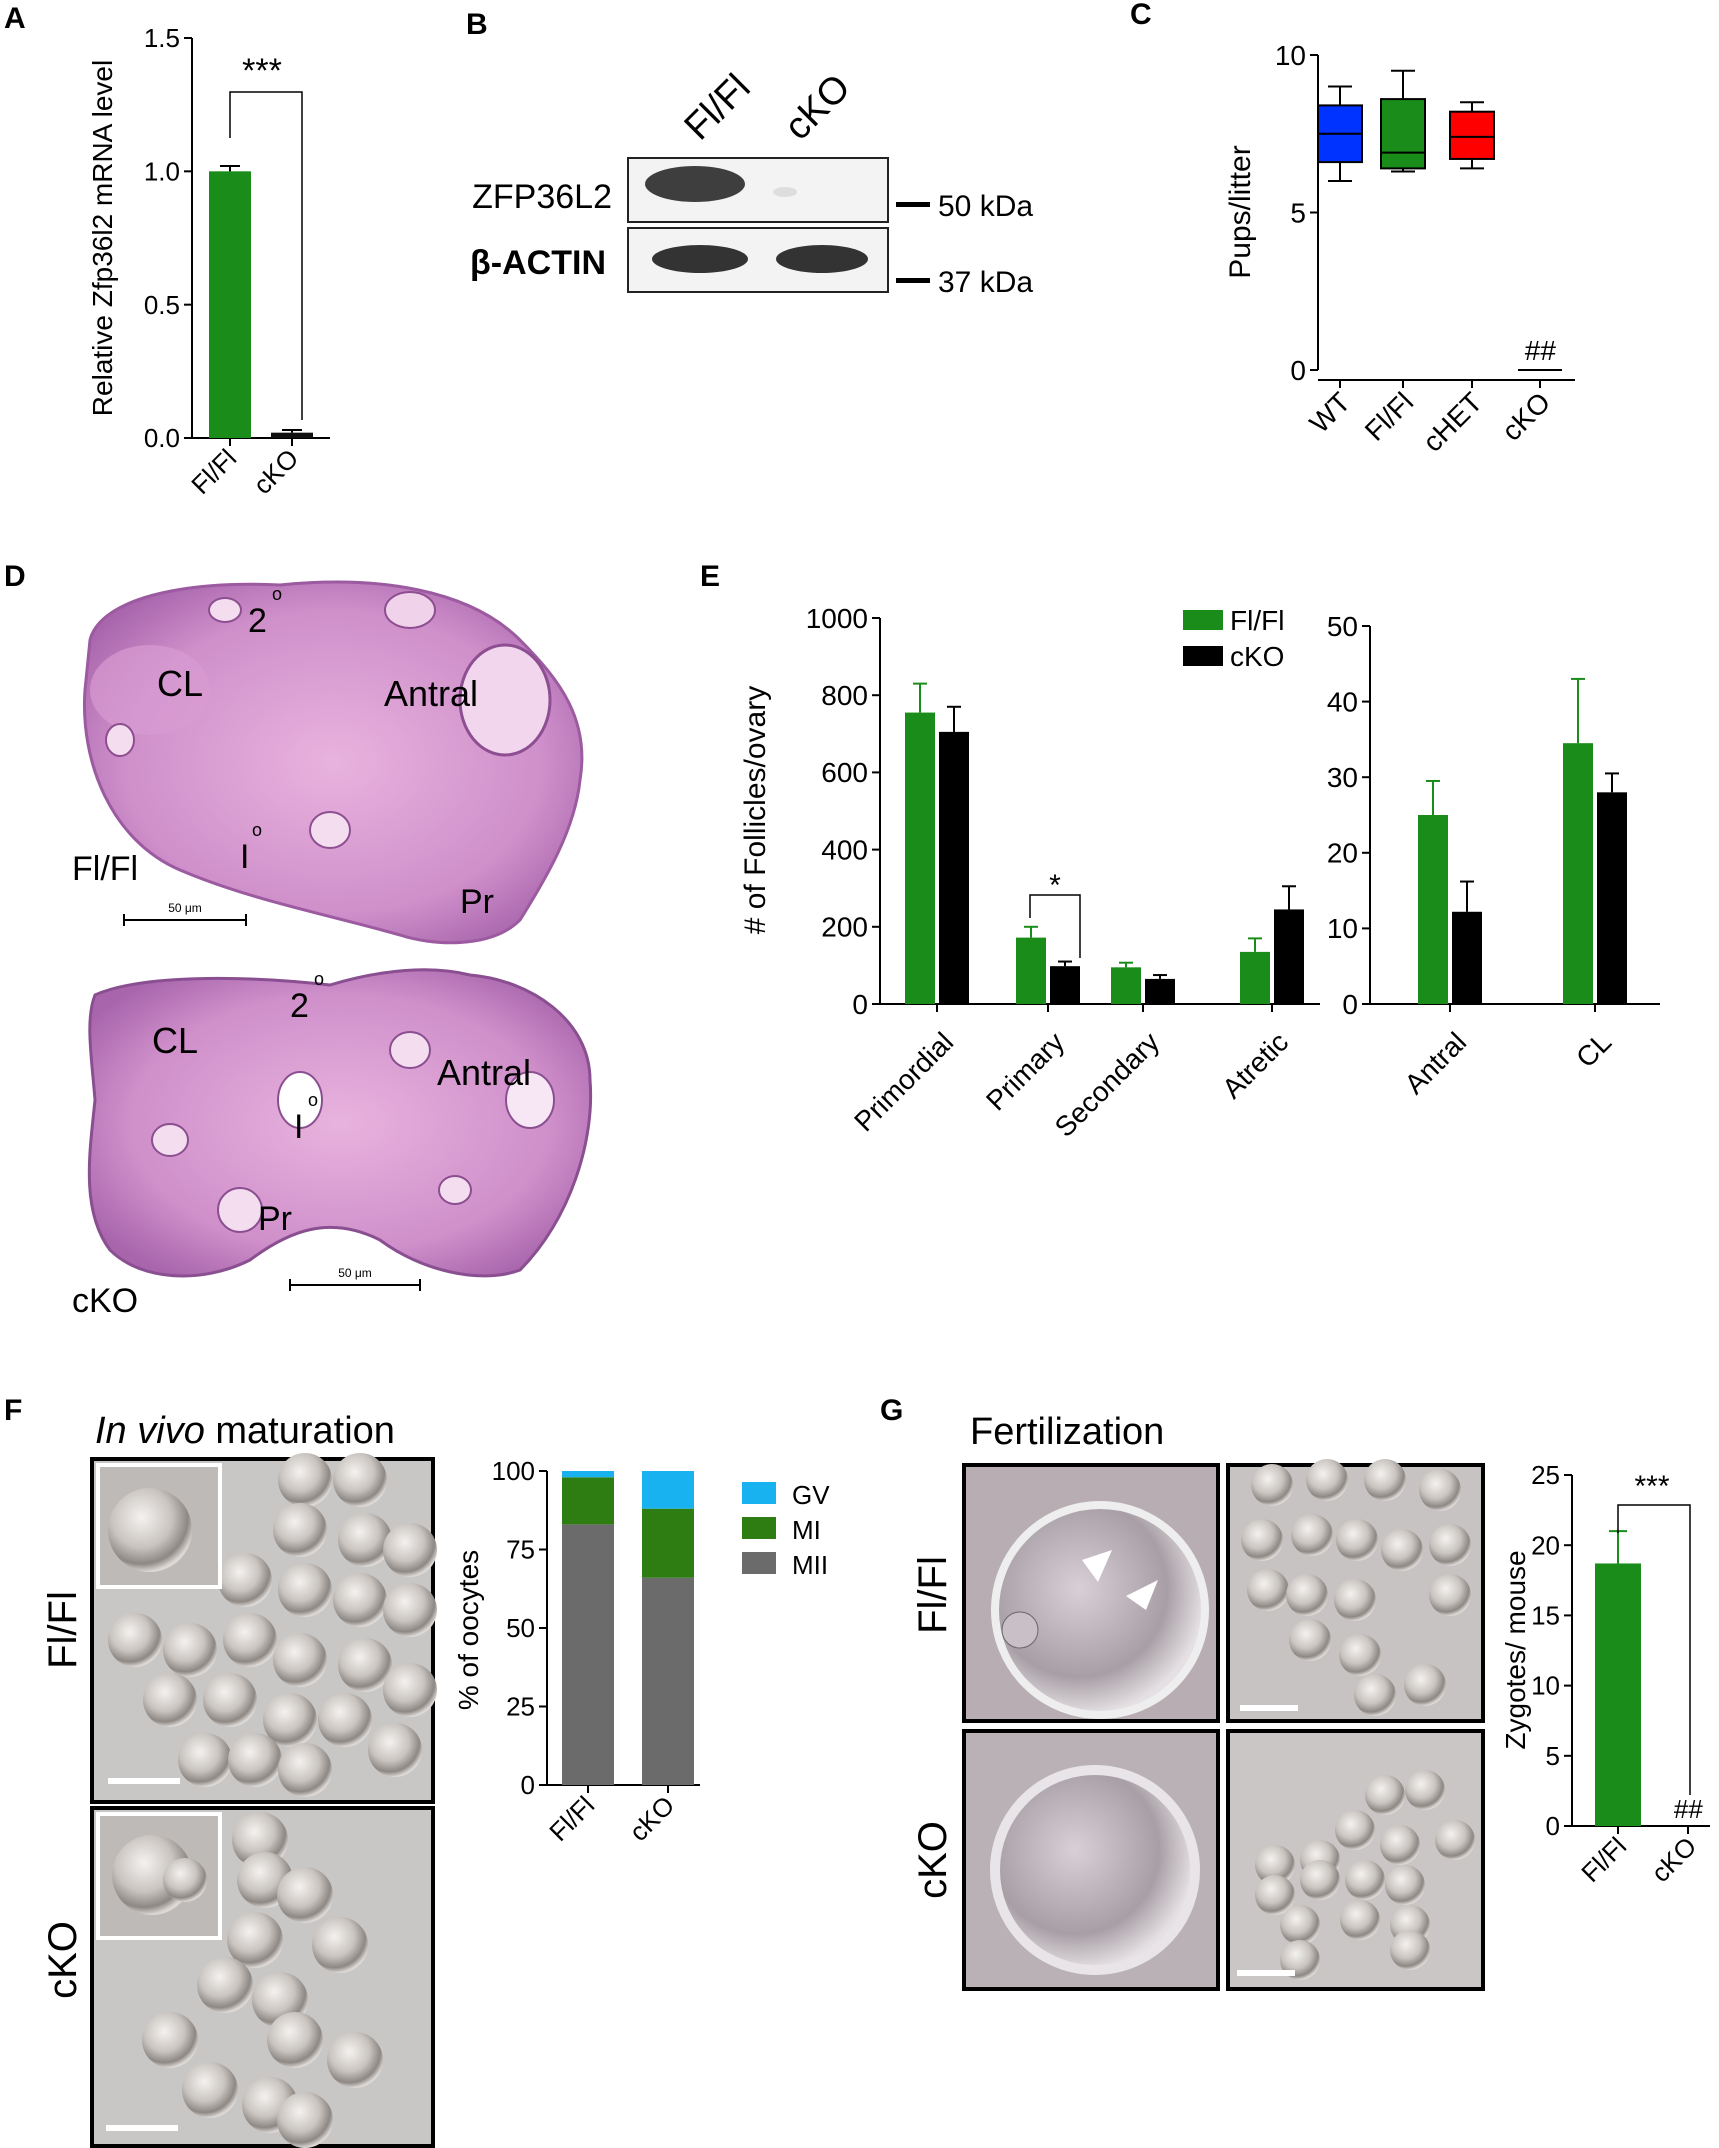 This screenshot has height=2148, width=1719. Describe the element at coordinates (538, 263) in the screenshot. I see `blot-row-actin: β-ACTIN` at that location.